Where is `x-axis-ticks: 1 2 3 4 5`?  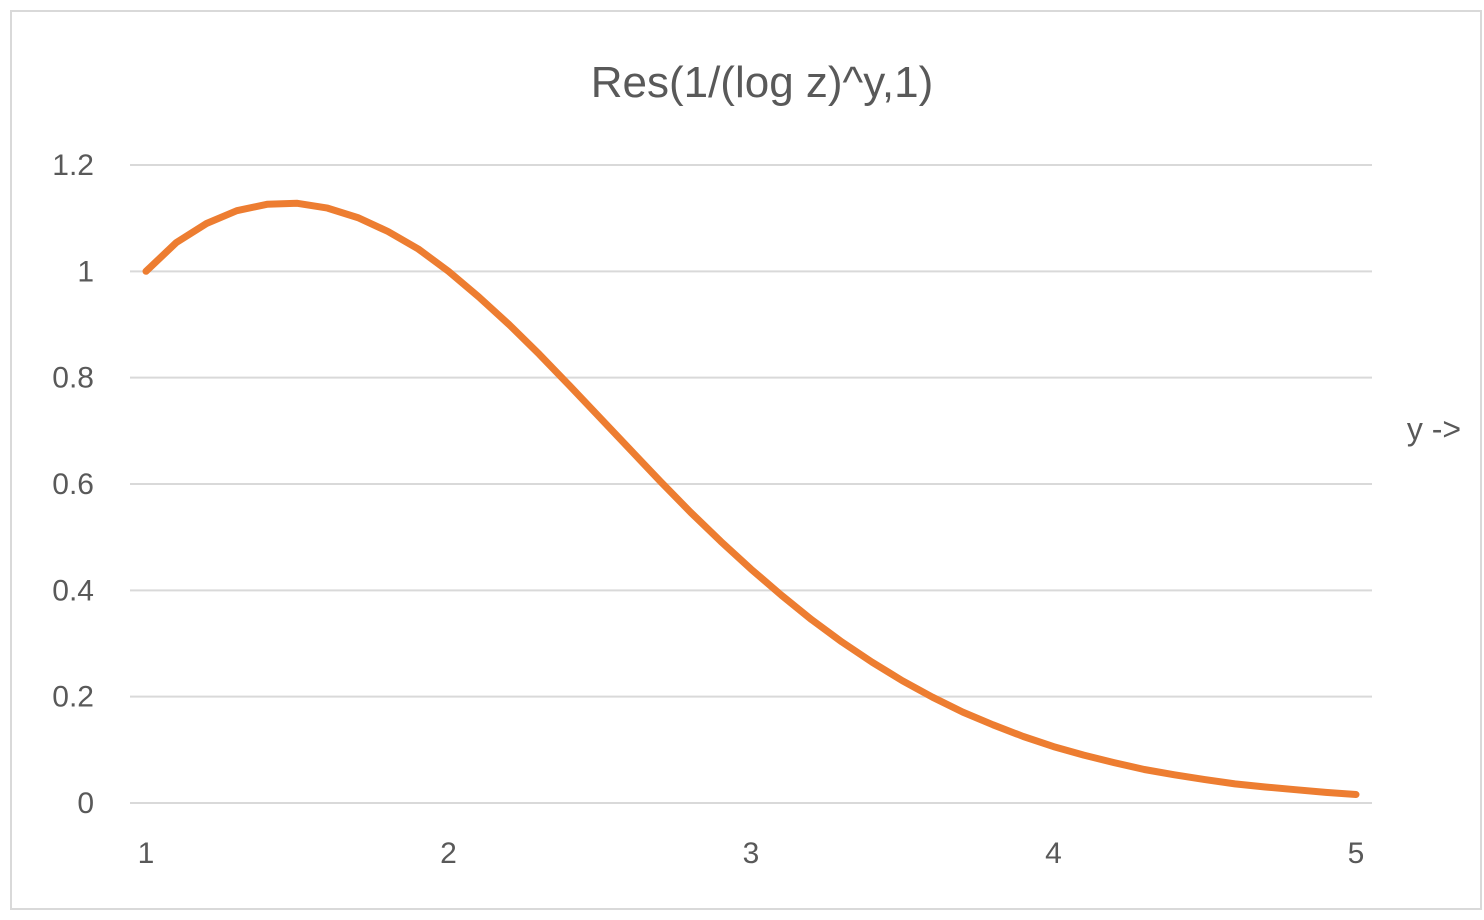 x-axis-ticks: 1 2 3 4 5 is located at coordinates (751, 853).